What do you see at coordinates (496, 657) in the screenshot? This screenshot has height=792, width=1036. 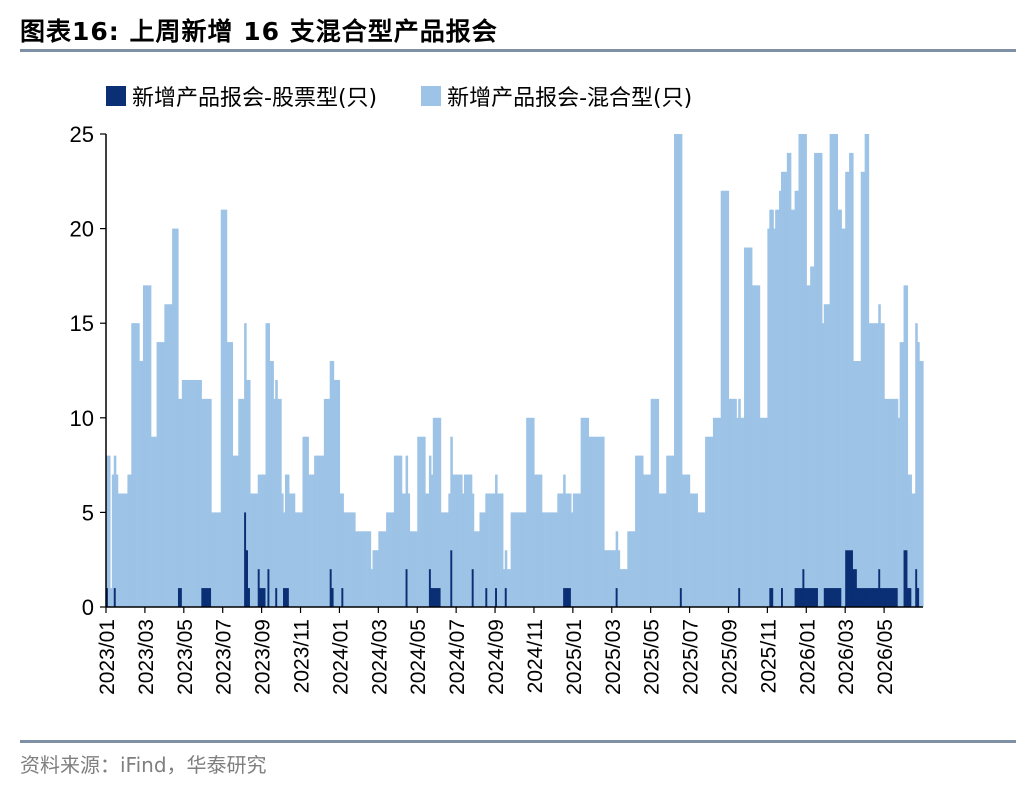 I see `x-tick-label-2024-09: 2024/09` at bounding box center [496, 657].